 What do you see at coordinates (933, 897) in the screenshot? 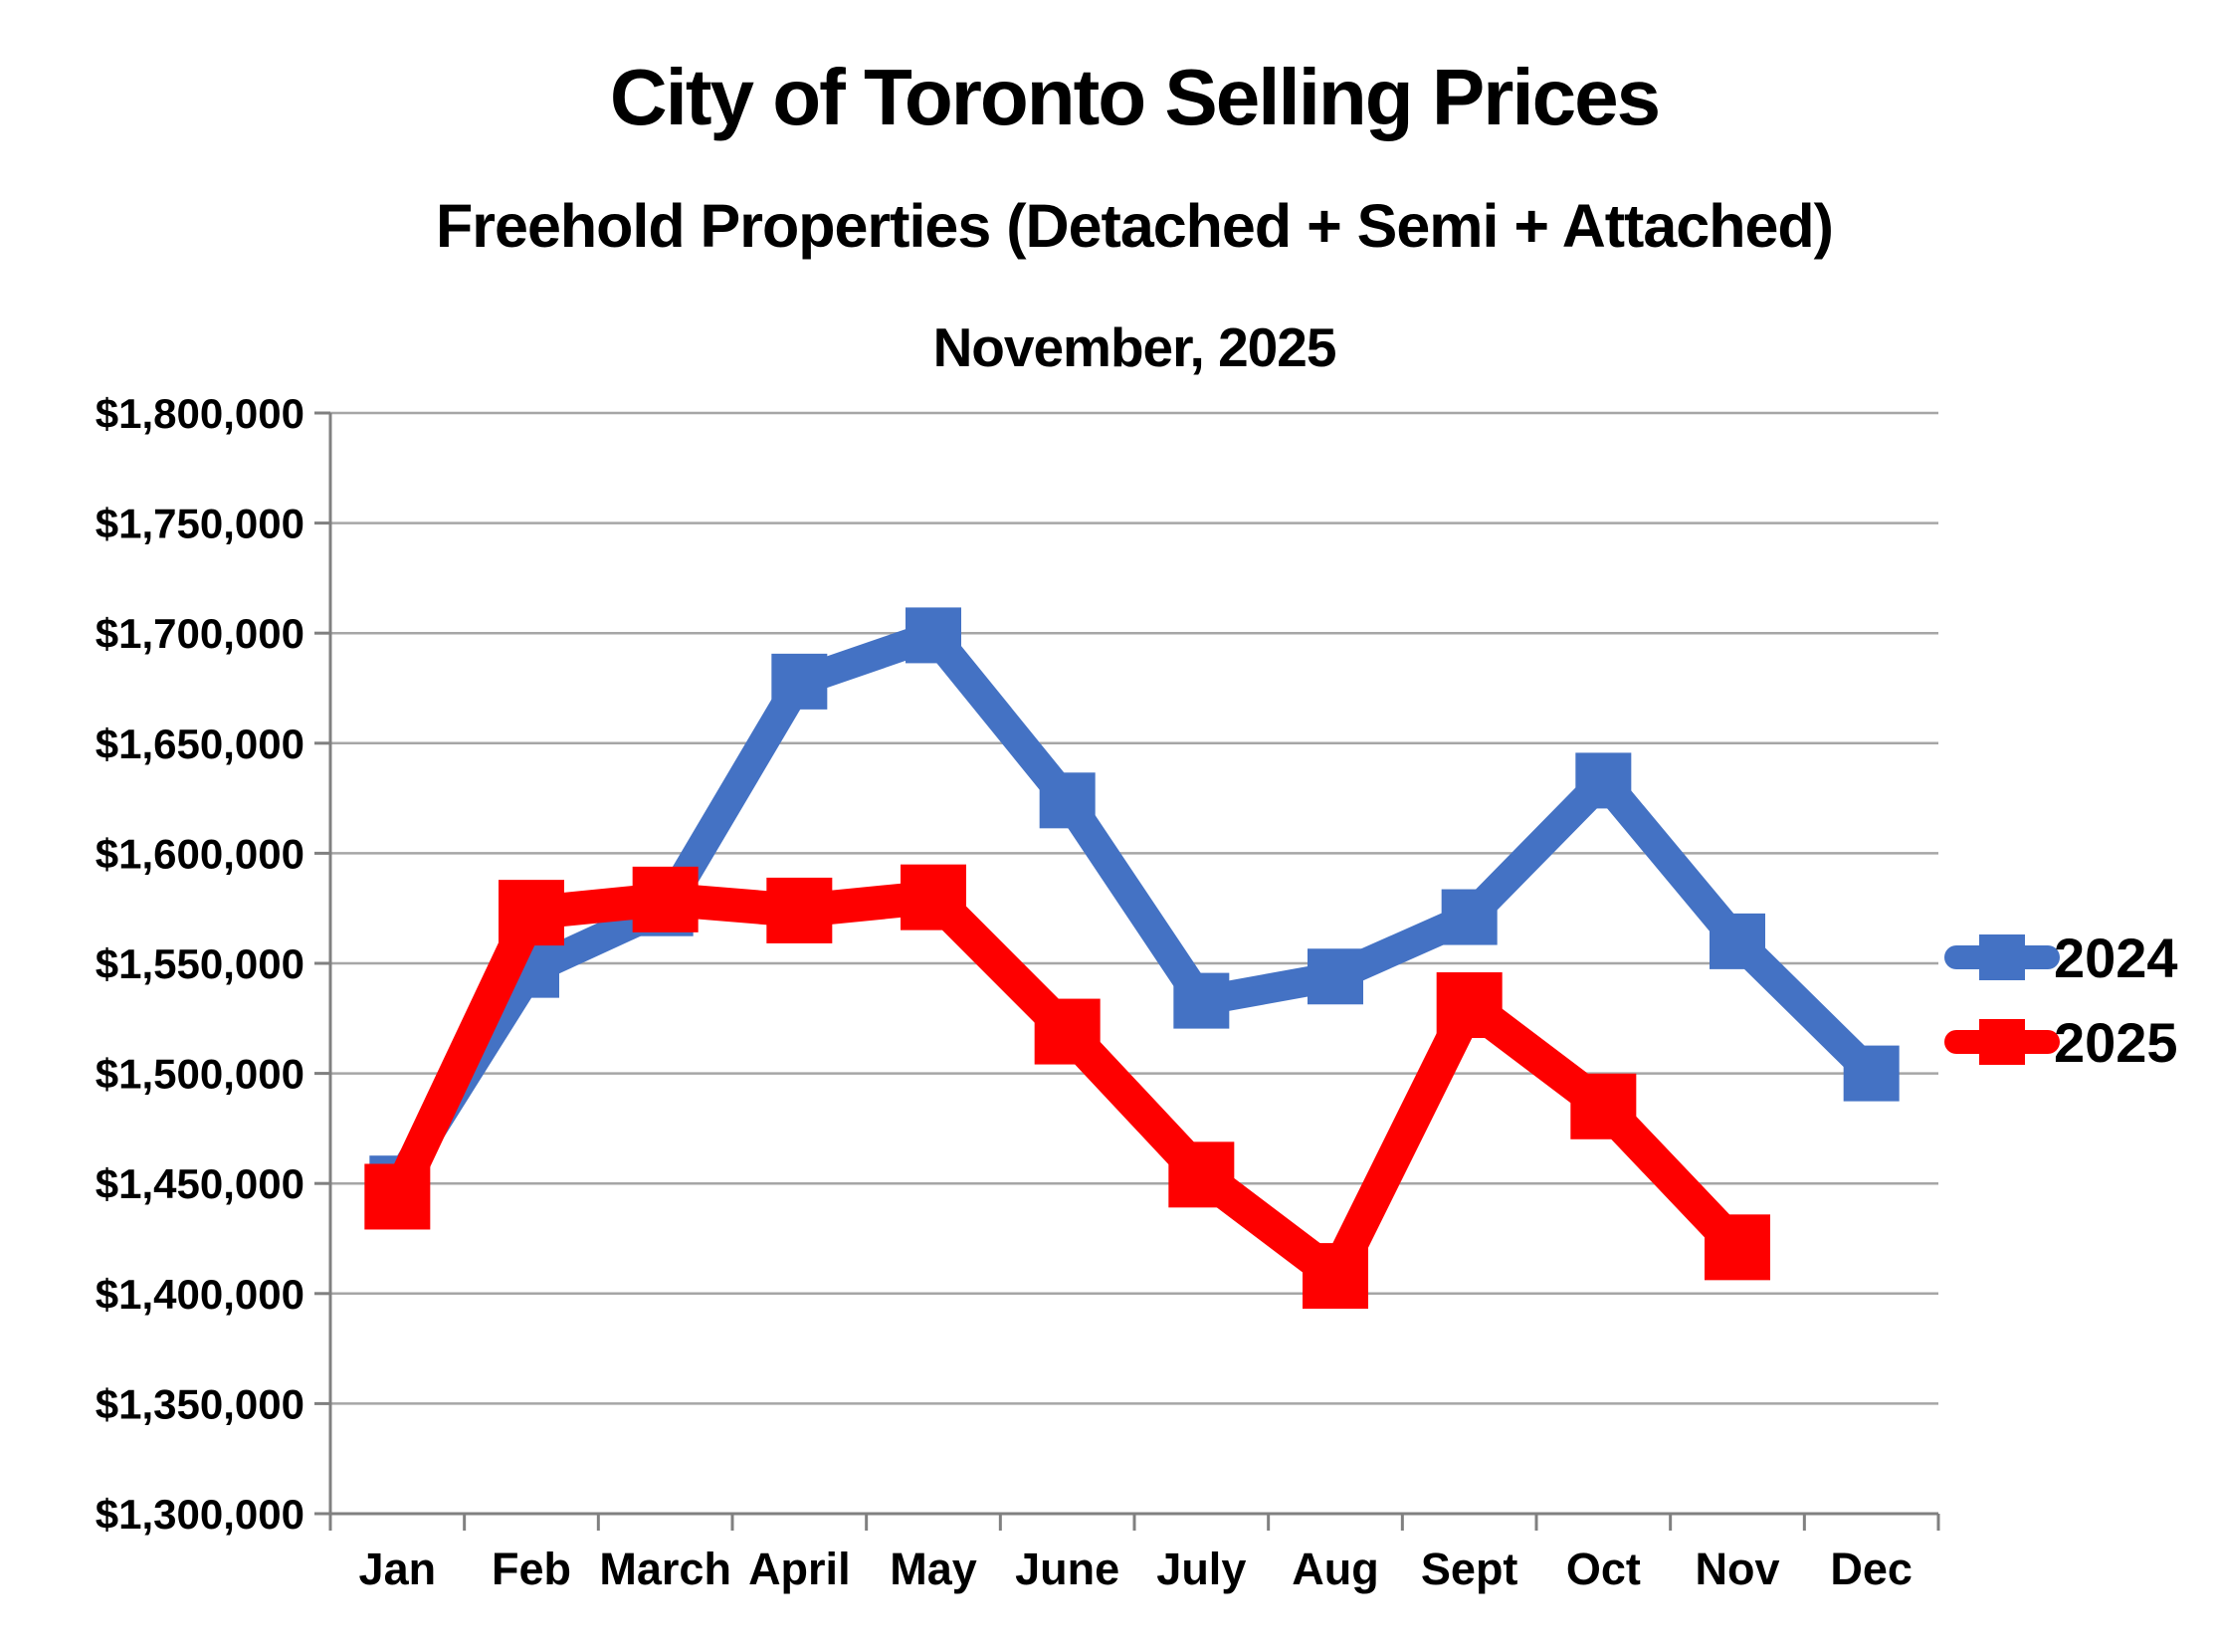
I see `marker-2025-May` at bounding box center [933, 897].